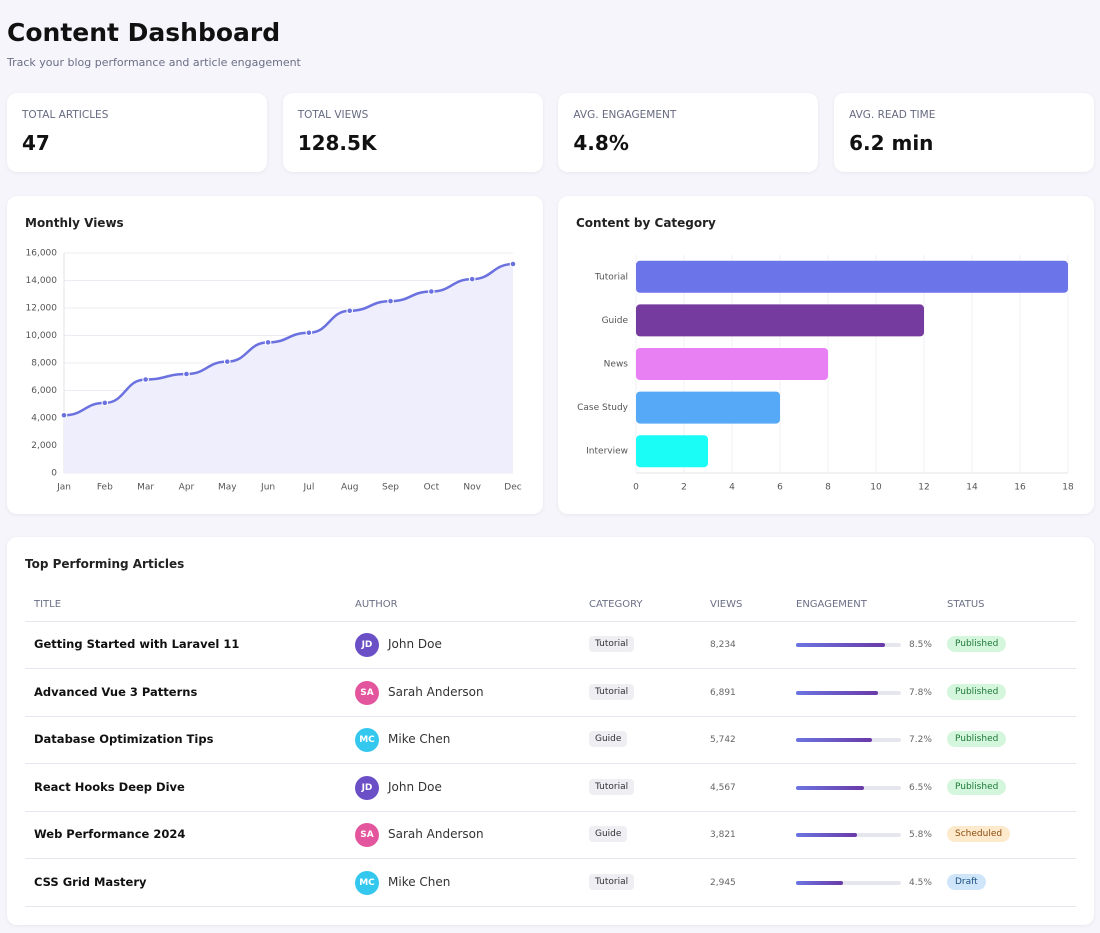  I want to click on engagement-label: 4.5%, so click(920, 883).